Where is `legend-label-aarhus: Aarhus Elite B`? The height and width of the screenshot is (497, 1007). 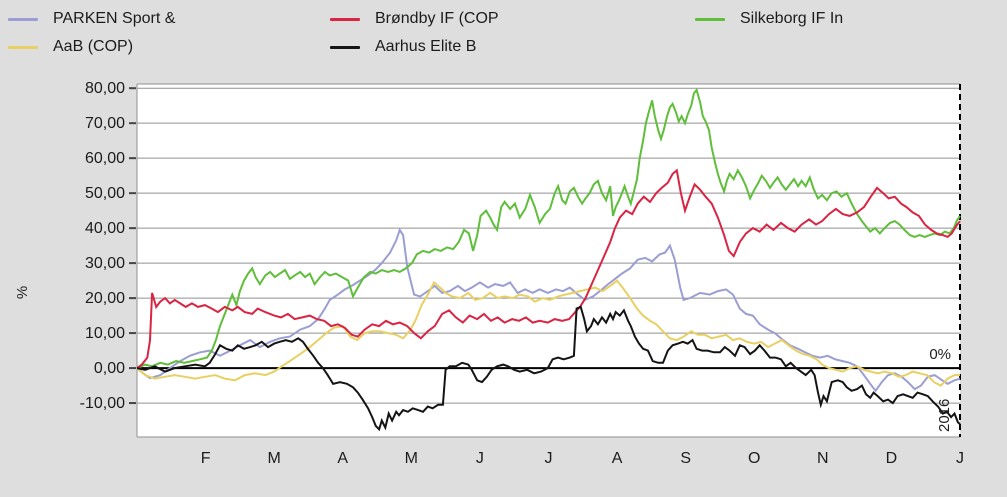 legend-label-aarhus: Aarhus Elite B is located at coordinates (426, 46).